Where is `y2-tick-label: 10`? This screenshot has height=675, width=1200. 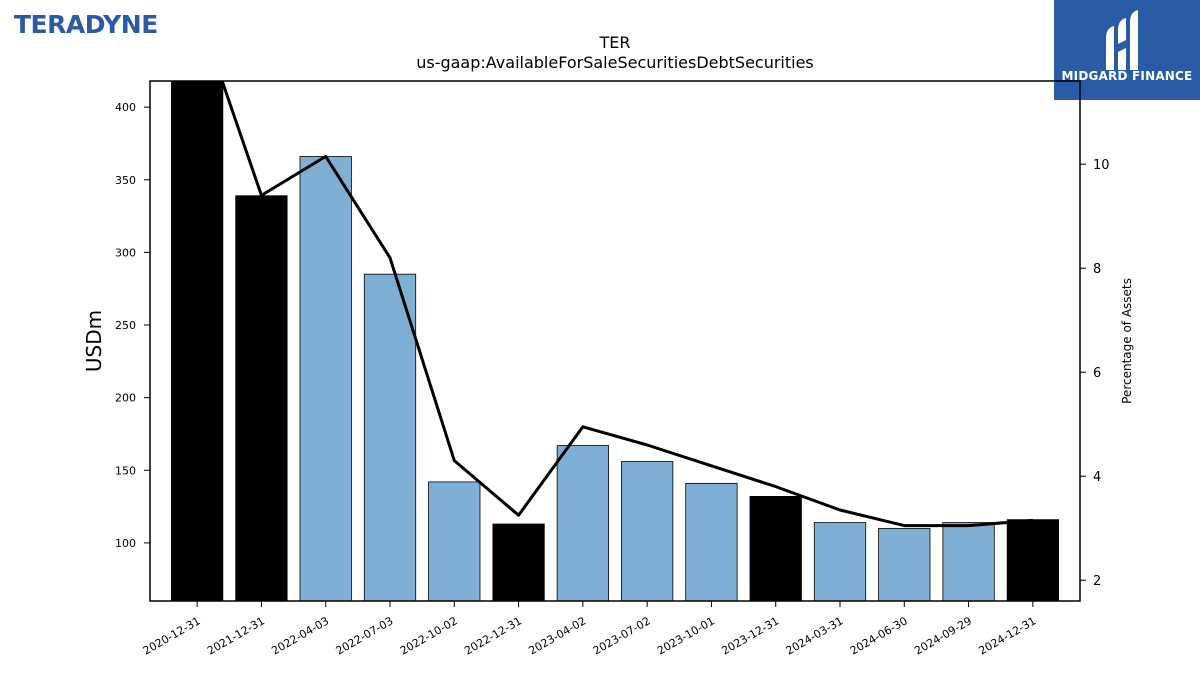
y2-tick-label: 10 is located at coordinates (1101, 165).